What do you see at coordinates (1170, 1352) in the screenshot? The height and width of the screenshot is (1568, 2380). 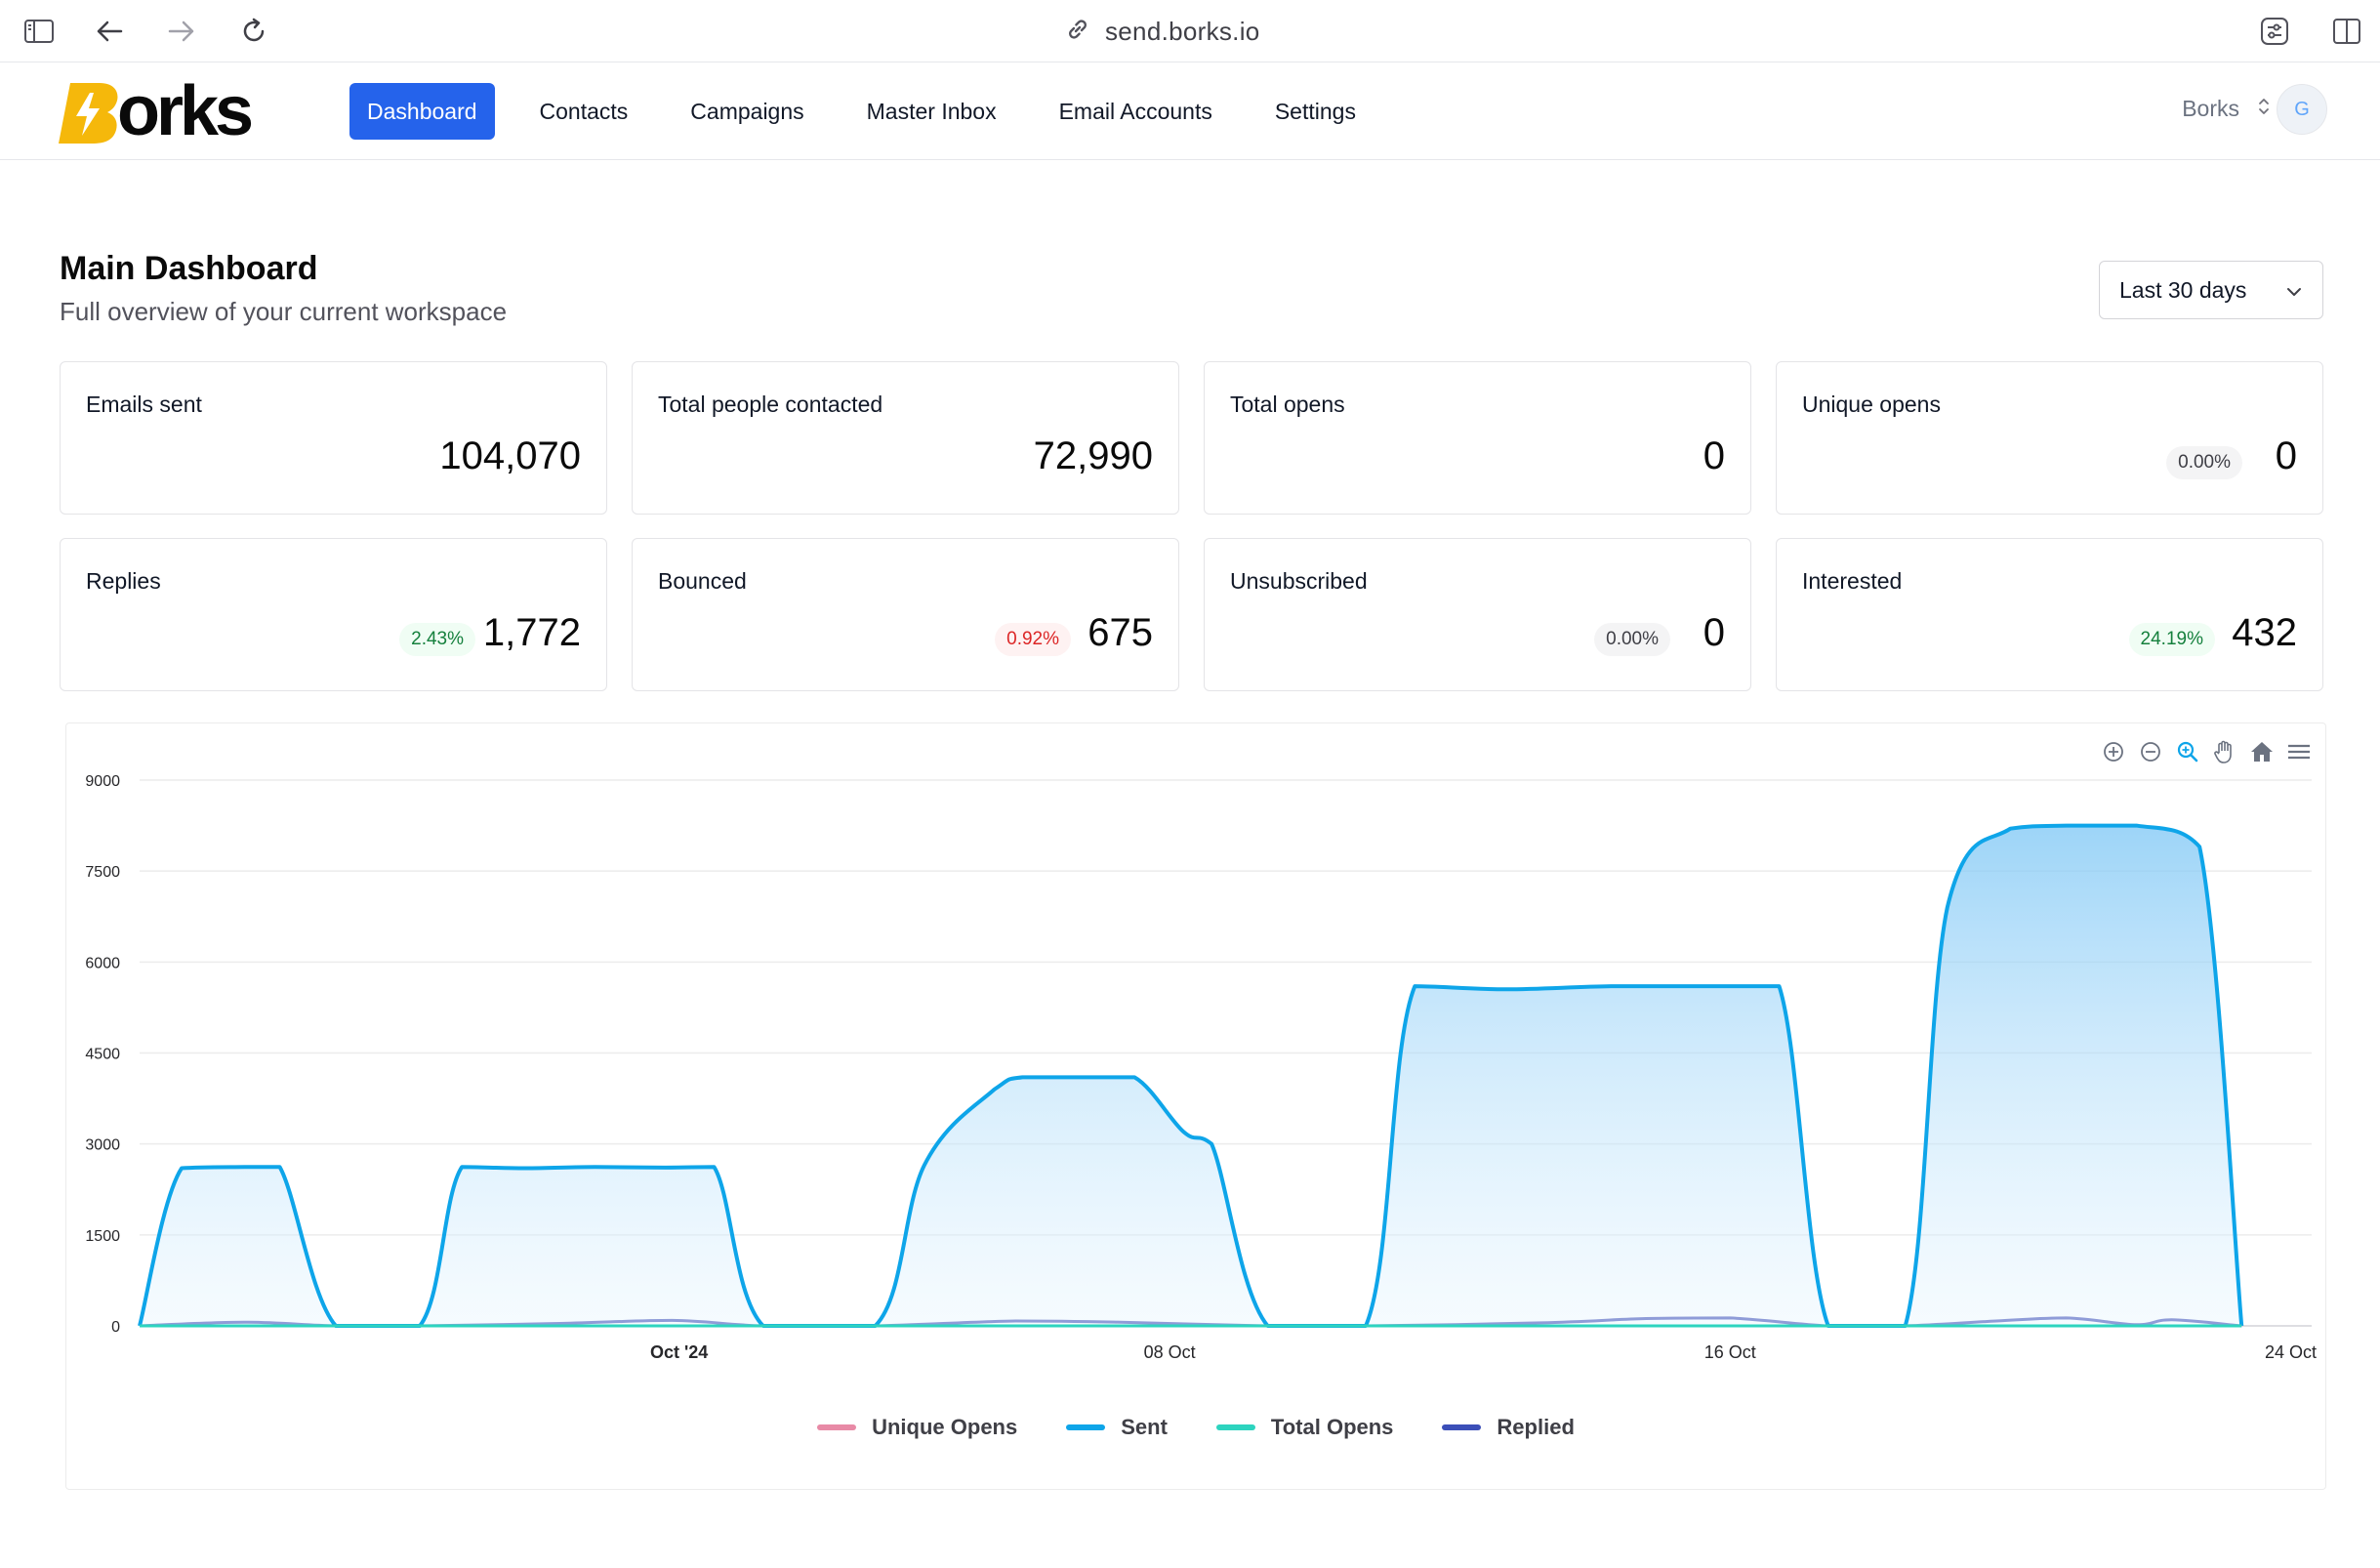 I see `x-tick-label: 08 Oct` at bounding box center [1170, 1352].